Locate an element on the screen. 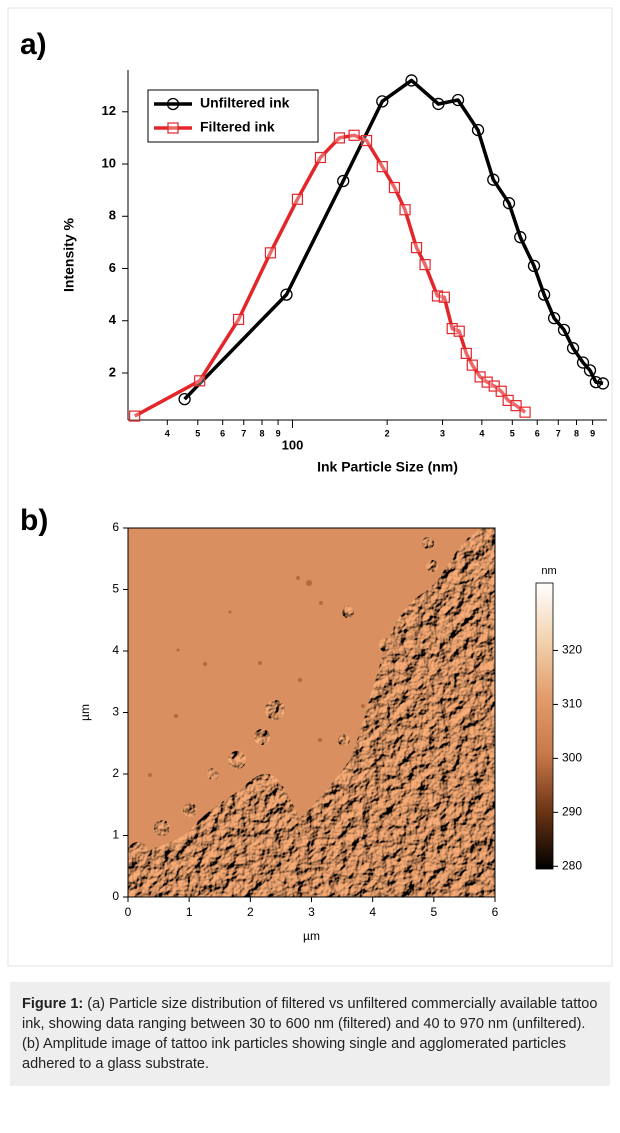  y-axis-label: Intensity % is located at coordinates (69, 254).